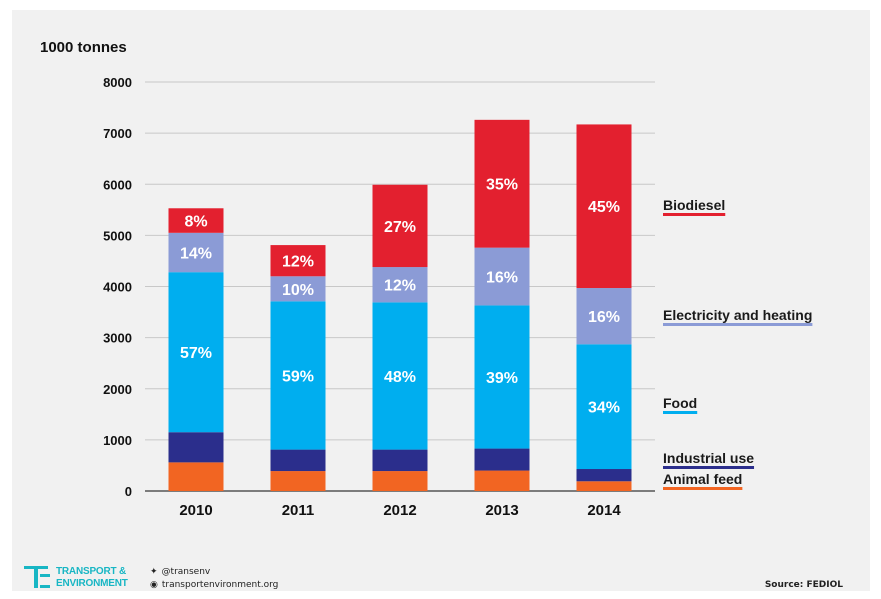 The image size is (881, 599). I want to click on data-label: 34%, so click(604, 408).